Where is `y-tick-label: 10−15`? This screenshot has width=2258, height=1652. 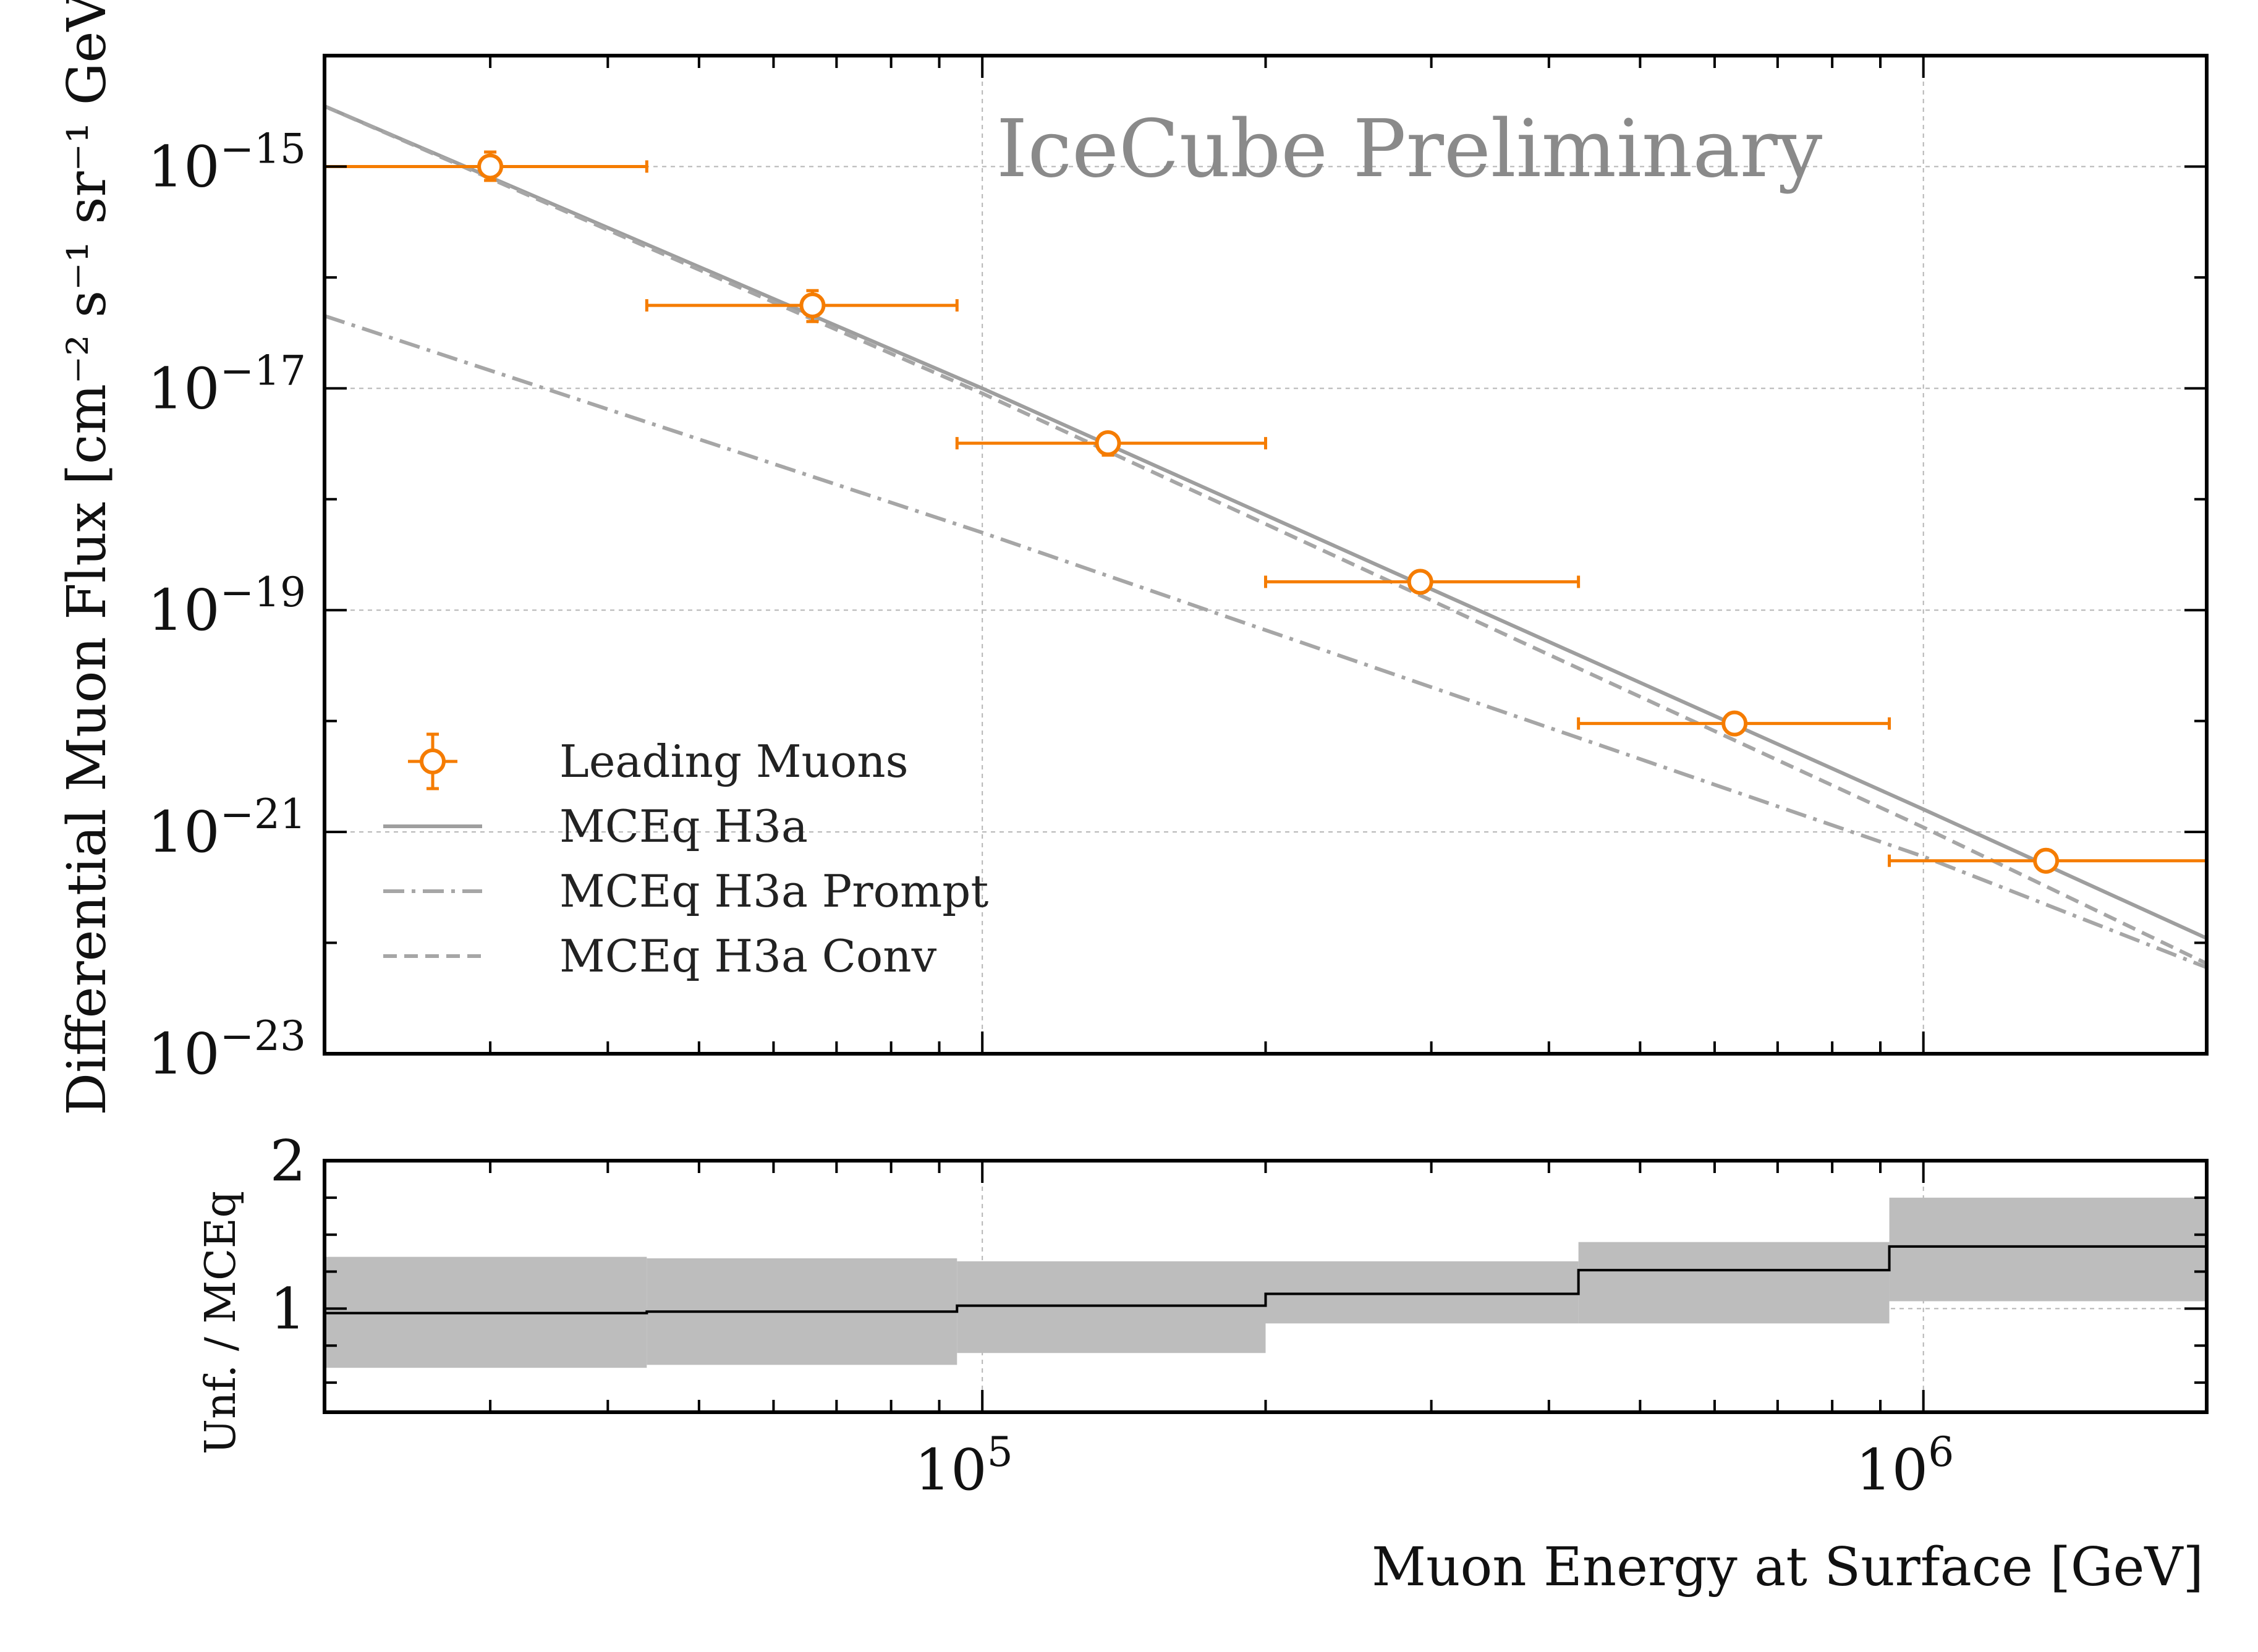 y-tick-label: 10−15 is located at coordinates (227, 162).